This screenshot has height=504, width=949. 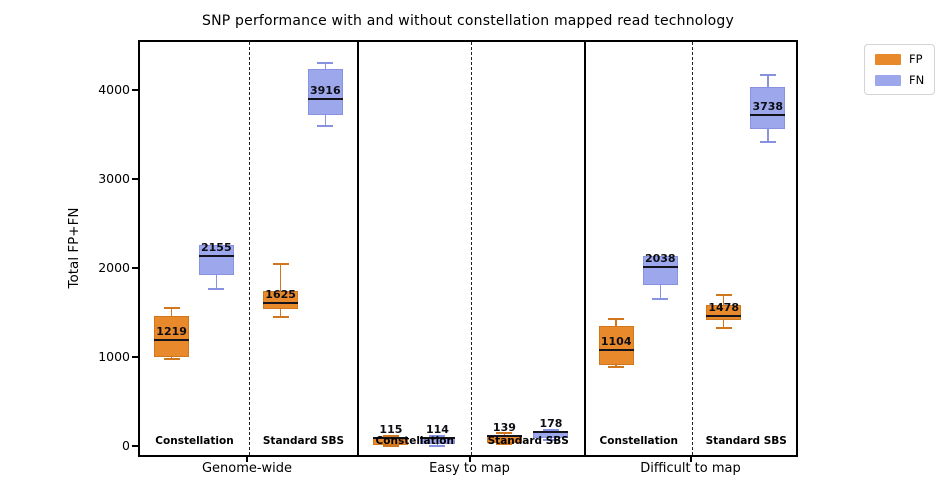 What do you see at coordinates (900, 69) in the screenshot?
I see `legend: FP FN` at bounding box center [900, 69].